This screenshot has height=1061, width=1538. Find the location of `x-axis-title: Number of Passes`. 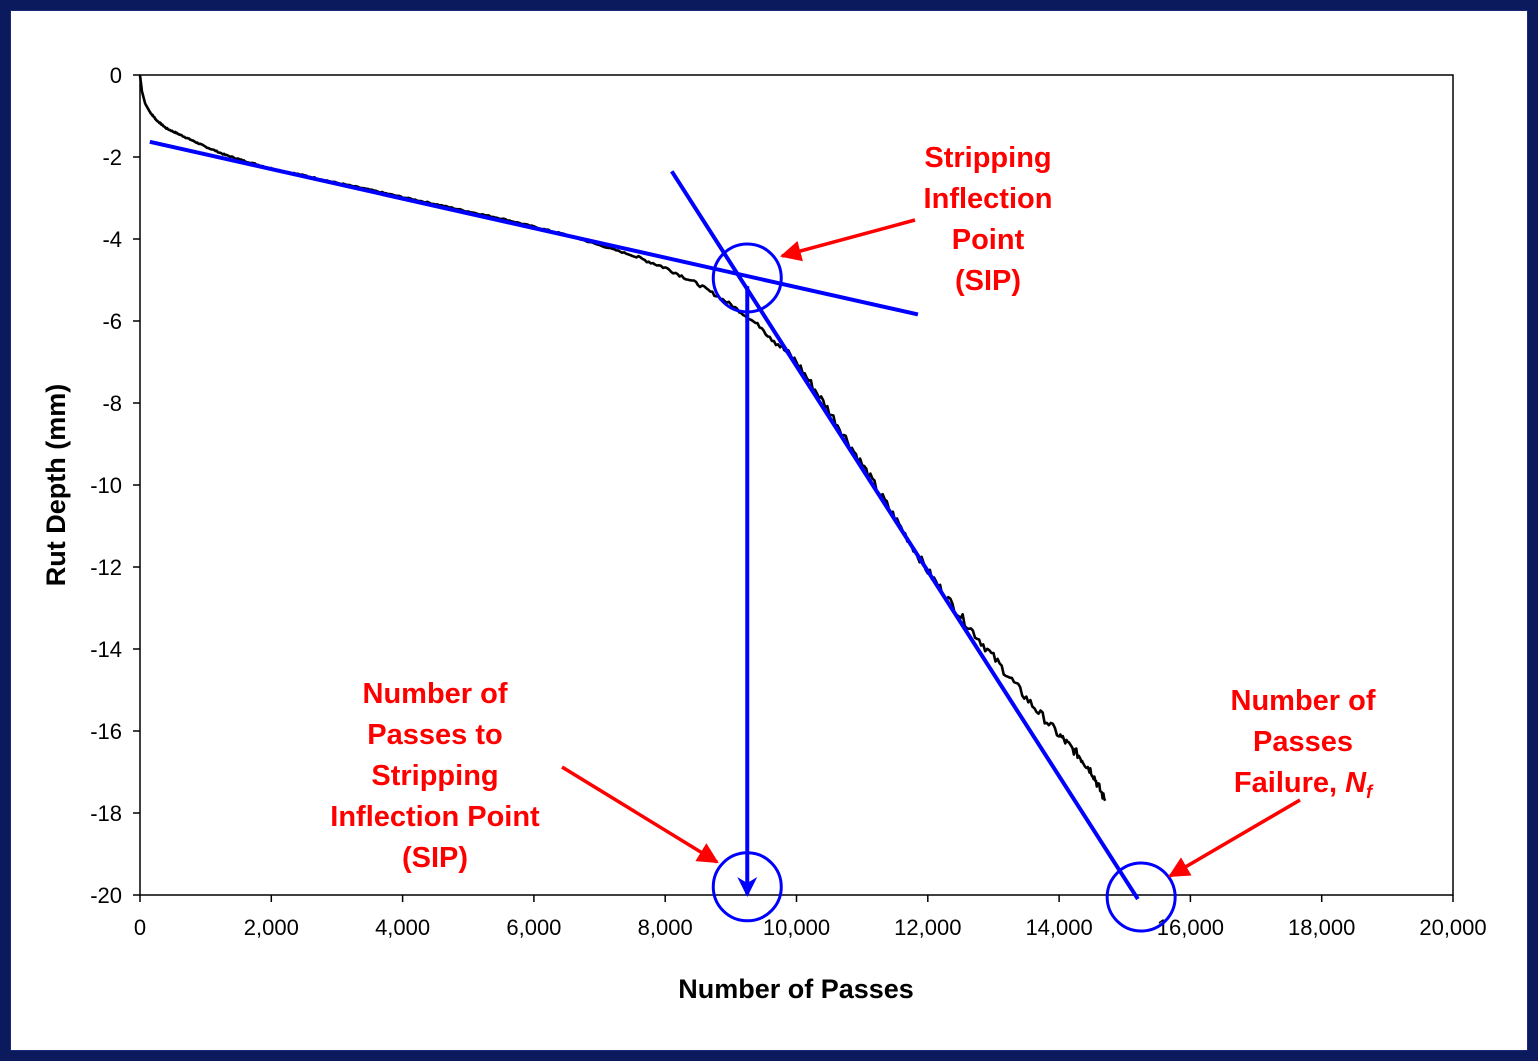

x-axis-title: Number of Passes is located at coordinates (796, 989).